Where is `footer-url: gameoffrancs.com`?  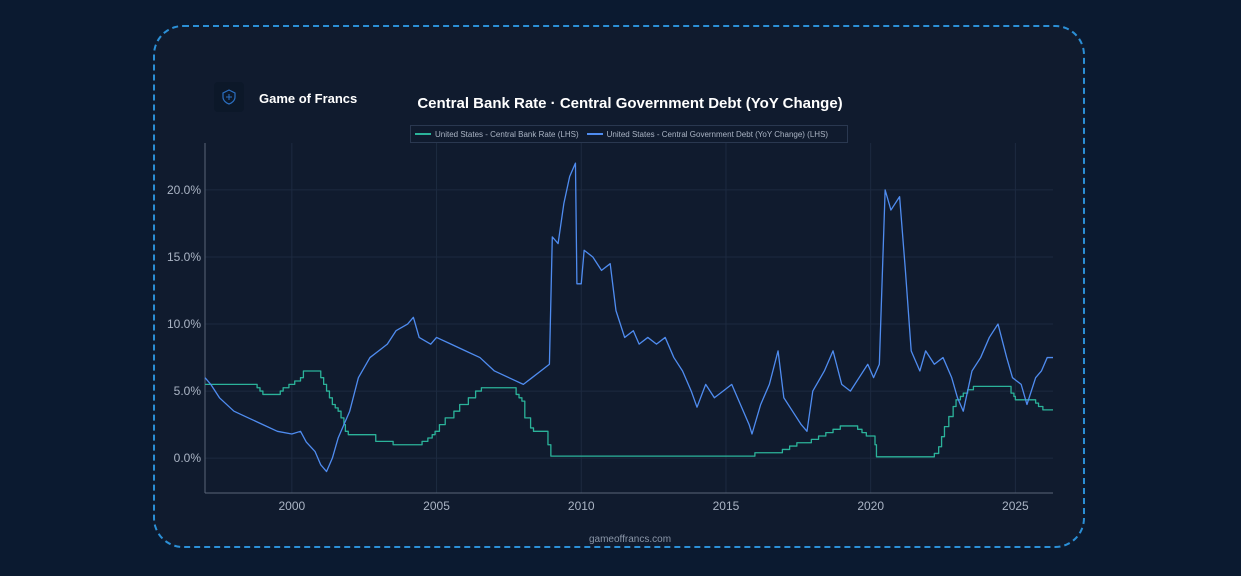
footer-url: gameoffrancs.com is located at coordinates (630, 539).